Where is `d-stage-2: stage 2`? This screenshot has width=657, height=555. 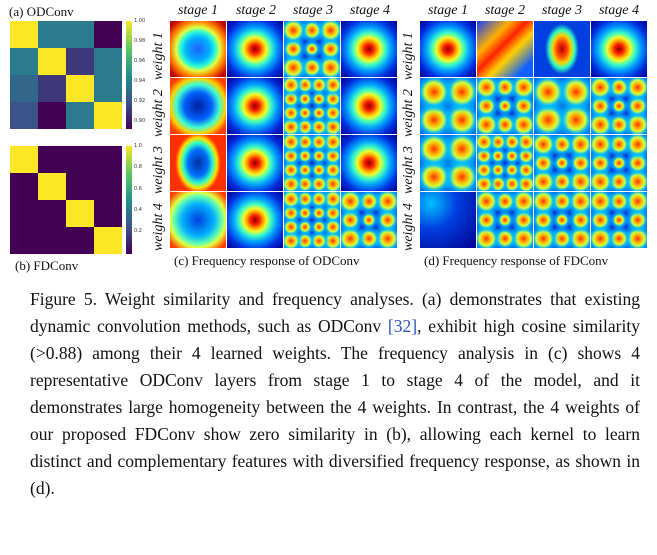 d-stage-2: stage 2 is located at coordinates (505, 10).